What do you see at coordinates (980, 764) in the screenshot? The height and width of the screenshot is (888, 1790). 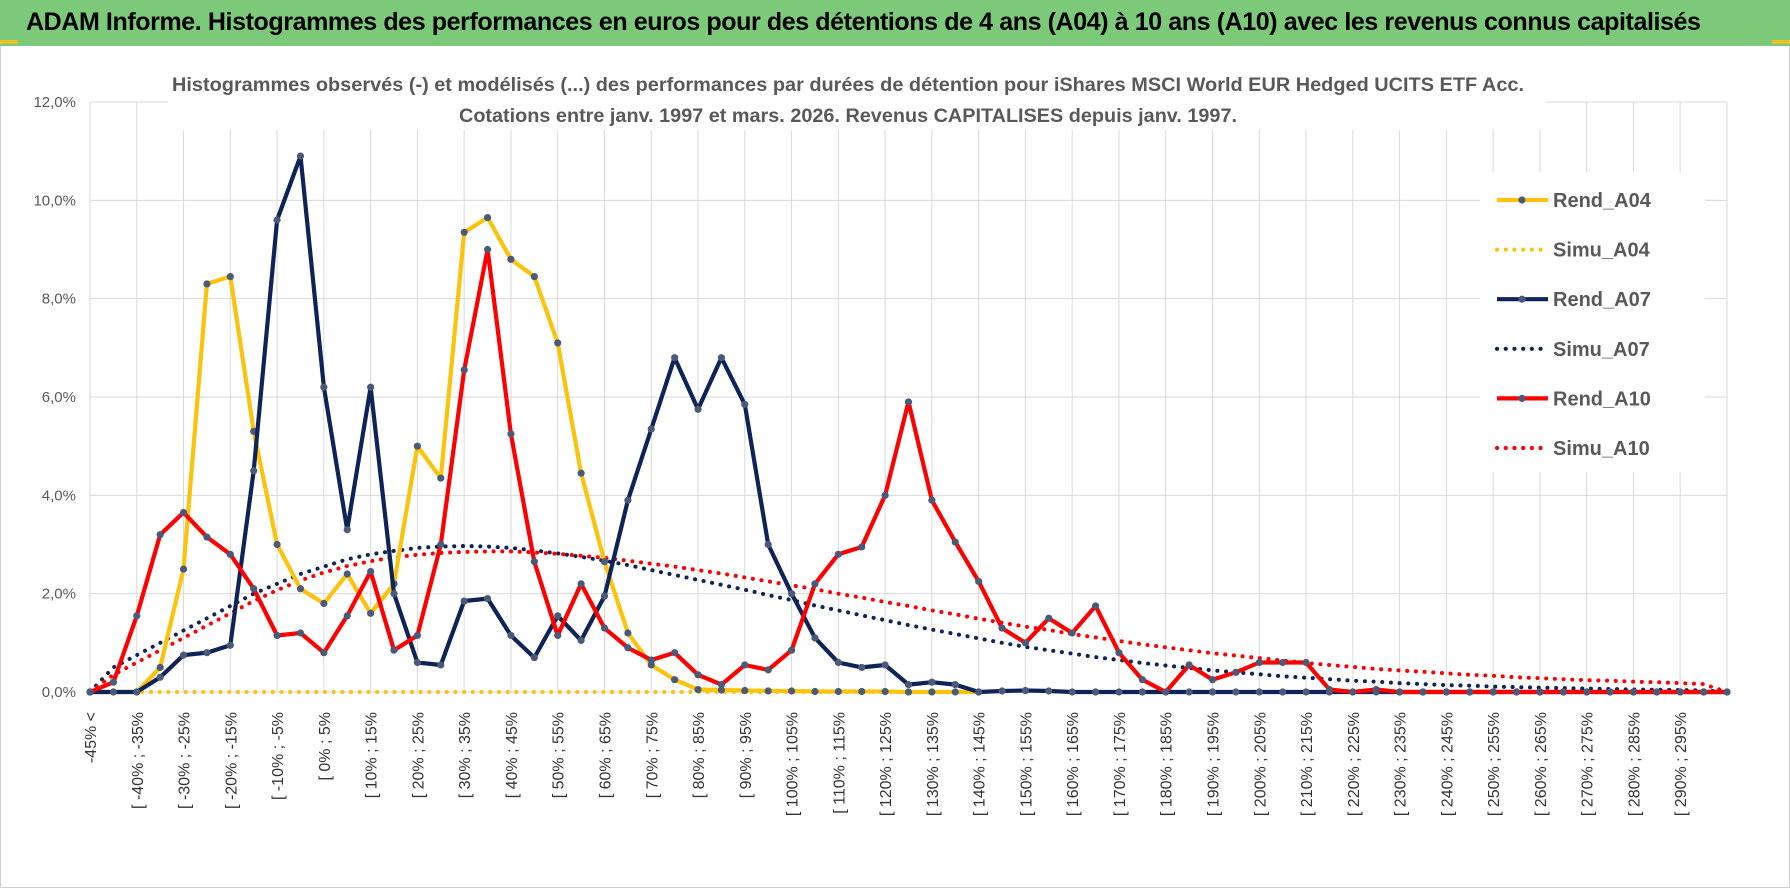 I see `x-tick-label: [ 140% ; 145%` at bounding box center [980, 764].